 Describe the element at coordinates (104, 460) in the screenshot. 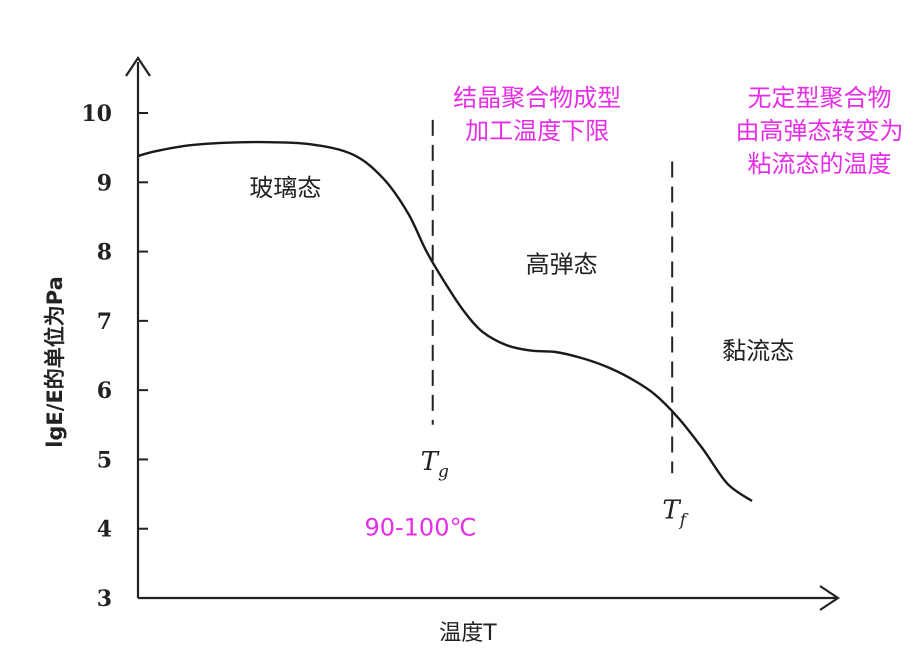

I see `y-tick-label: 5` at that location.